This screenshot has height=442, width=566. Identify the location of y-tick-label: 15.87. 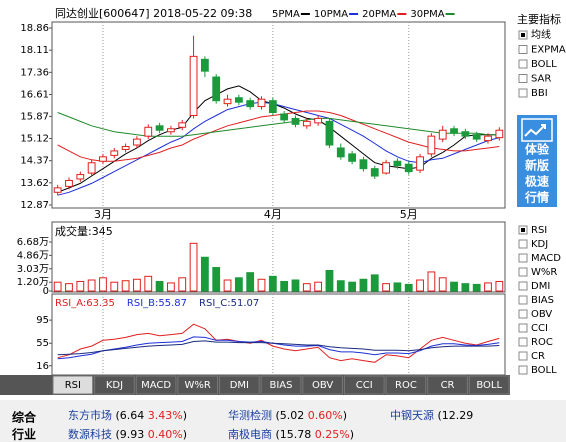
(34, 116).